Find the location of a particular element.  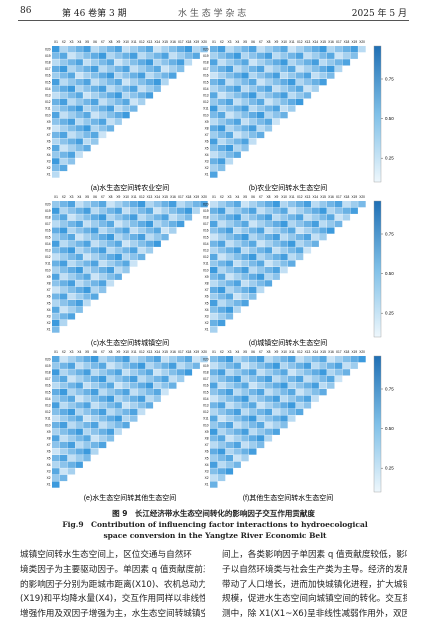

y-factor-label: X1 is located at coordinates (207, 330).